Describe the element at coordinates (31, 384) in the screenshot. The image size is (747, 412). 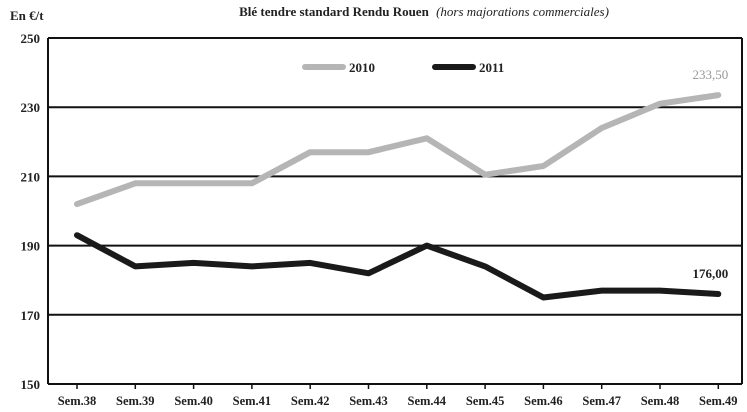
I see `y-tick-label: 150` at that location.